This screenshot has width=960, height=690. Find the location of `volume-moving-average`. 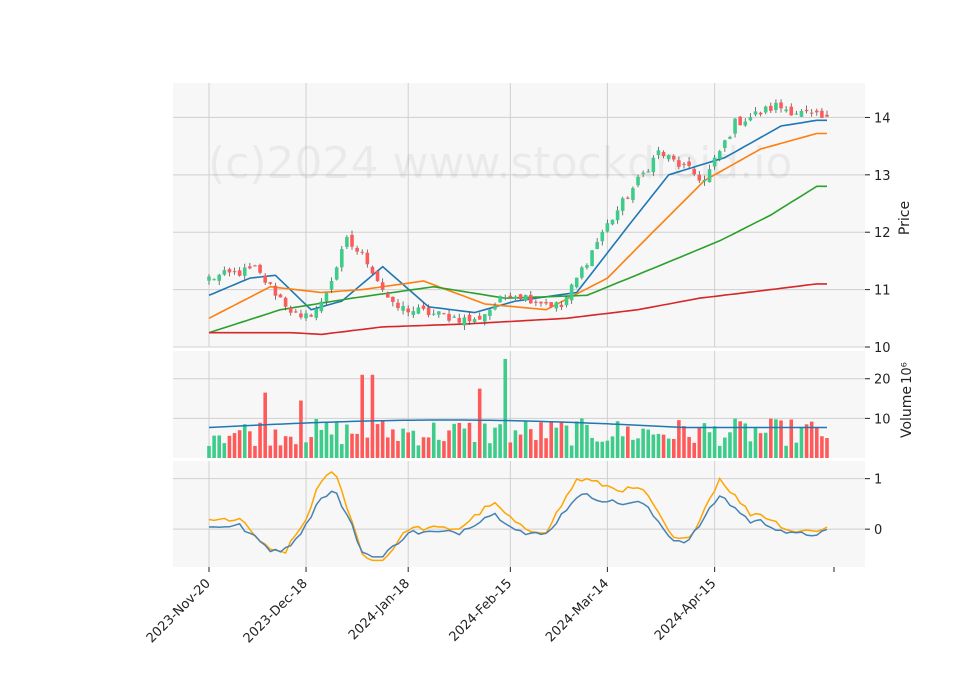

volume-moving-average is located at coordinates (517, 424).